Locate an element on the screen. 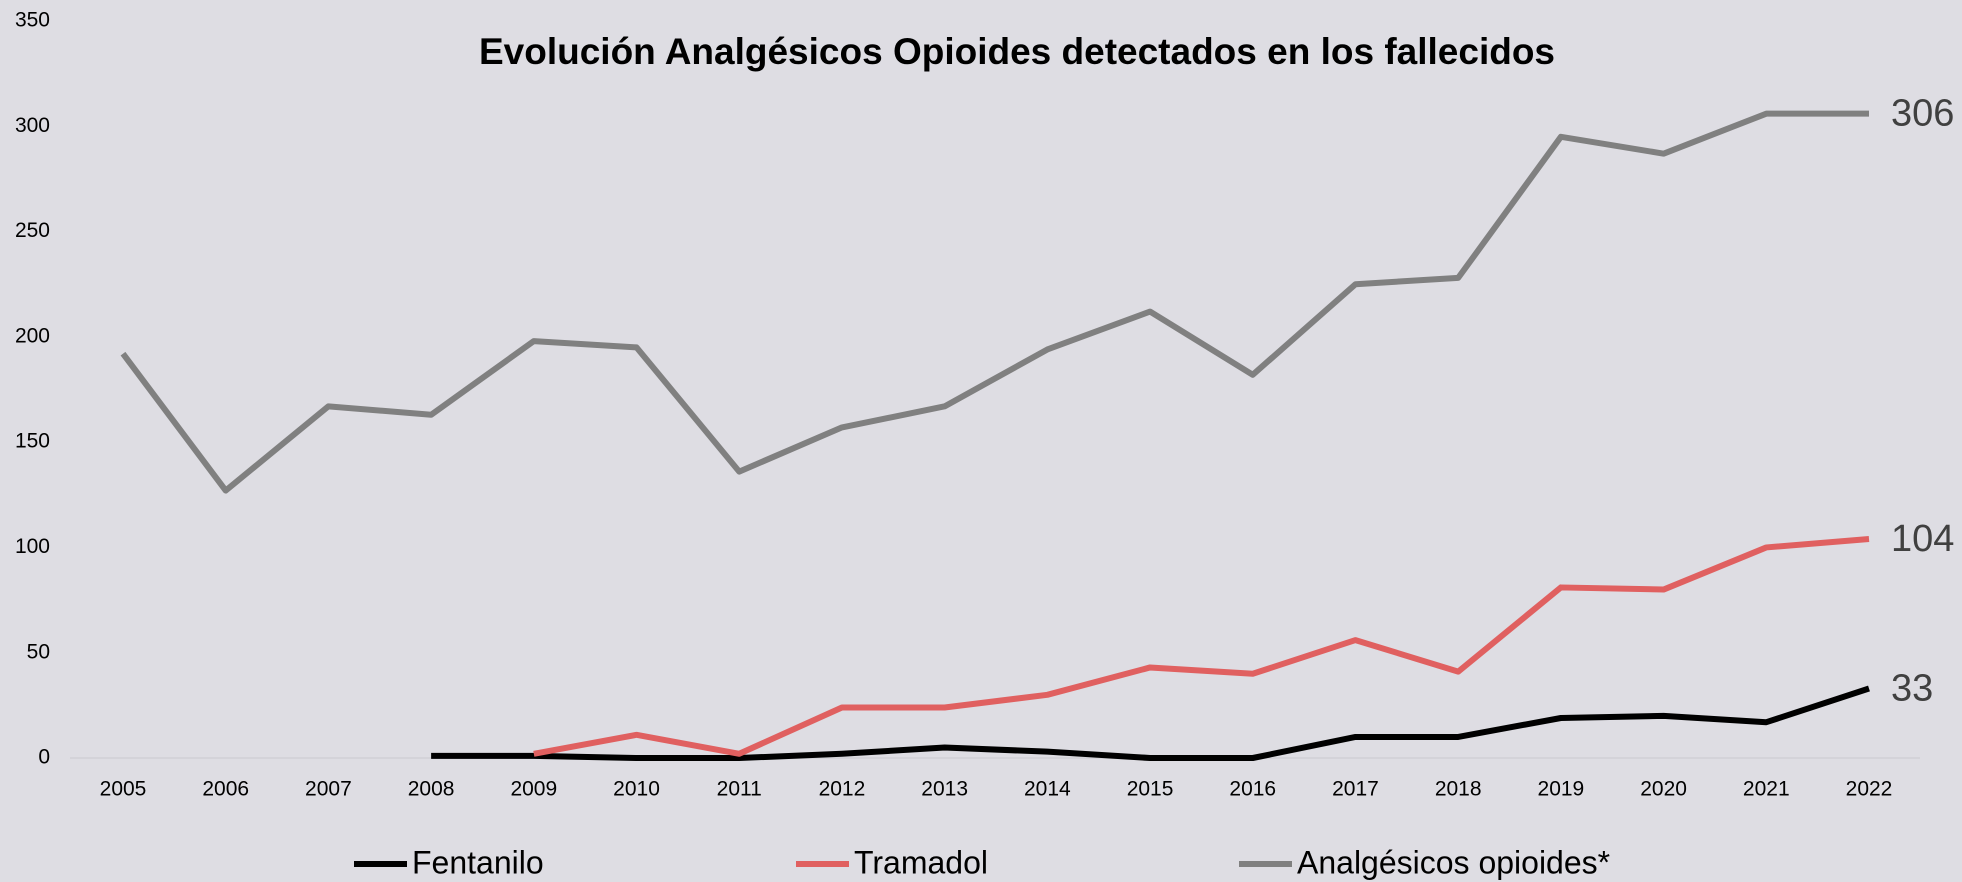 The height and width of the screenshot is (882, 1962). x-tick-label: 2006 is located at coordinates (225, 789).